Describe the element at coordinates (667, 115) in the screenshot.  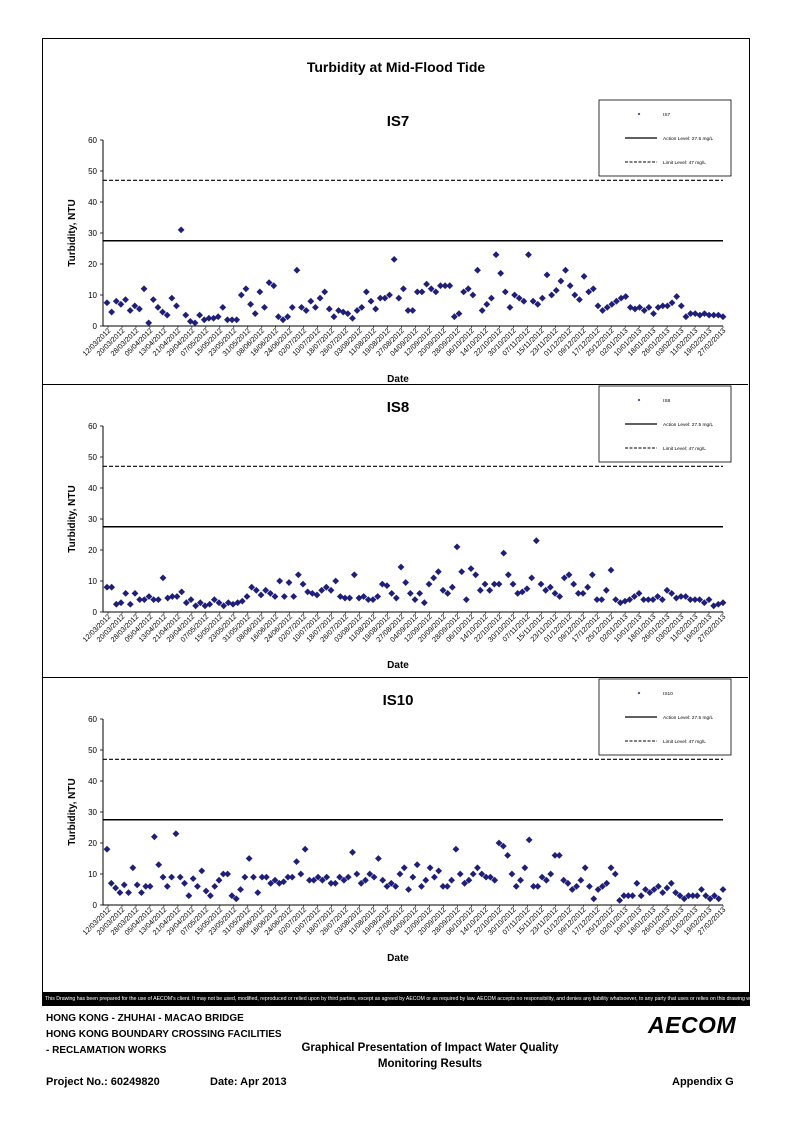
I see `legend-label: IS7` at that location.